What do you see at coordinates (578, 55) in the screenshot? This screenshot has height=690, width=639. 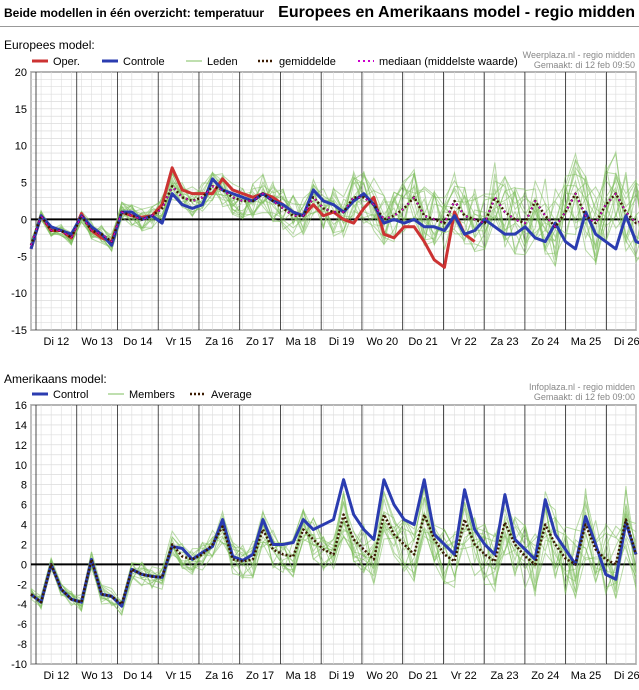 I see `source-ecmwf-line1: Weerplaza.nl - regio midden` at bounding box center [578, 55].